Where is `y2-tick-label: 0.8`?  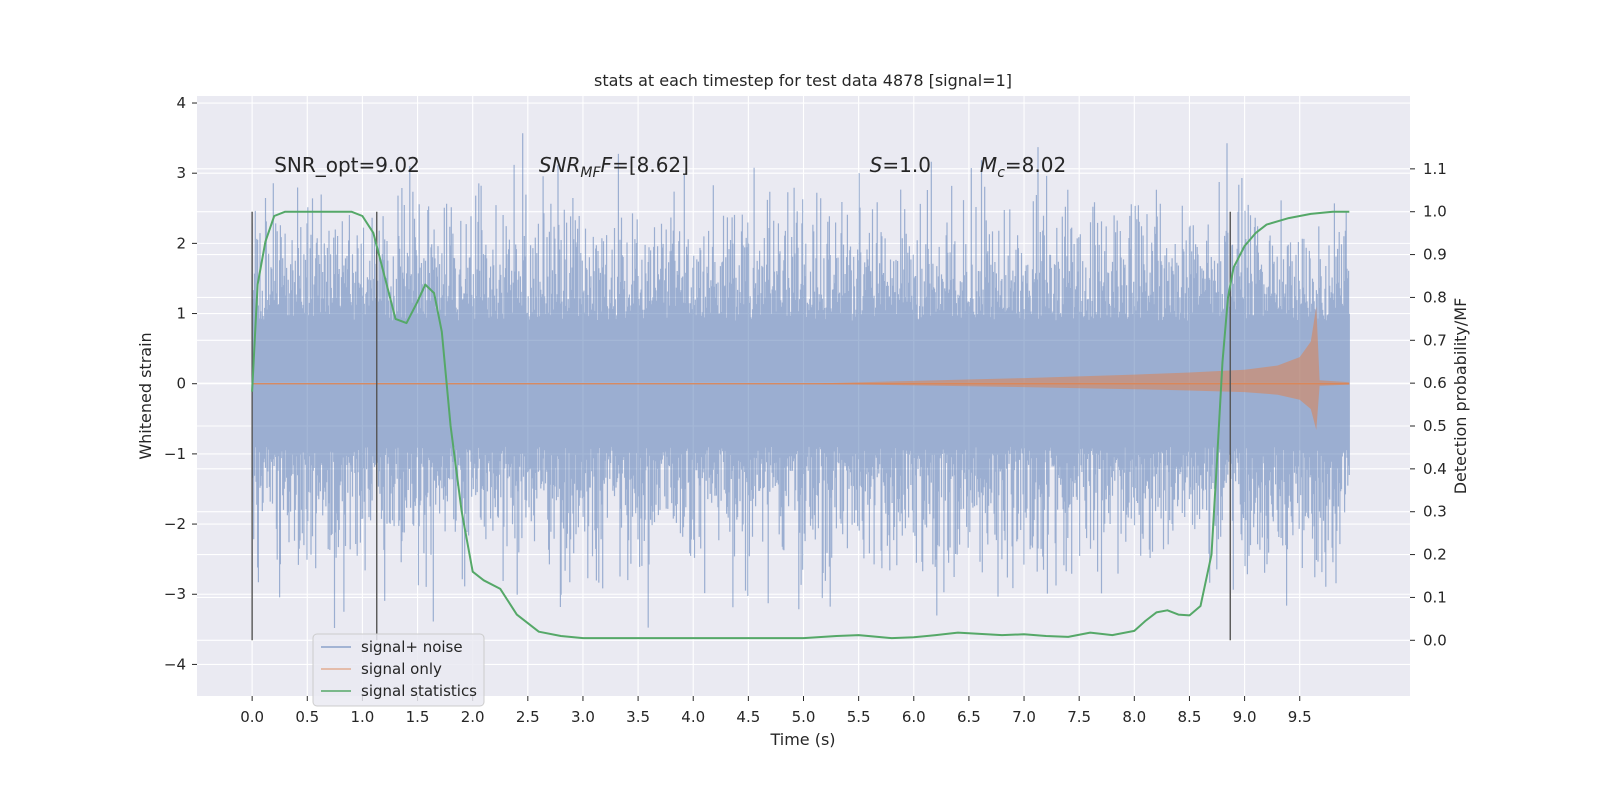
y2-tick-label: 0.8 is located at coordinates (1435, 297).